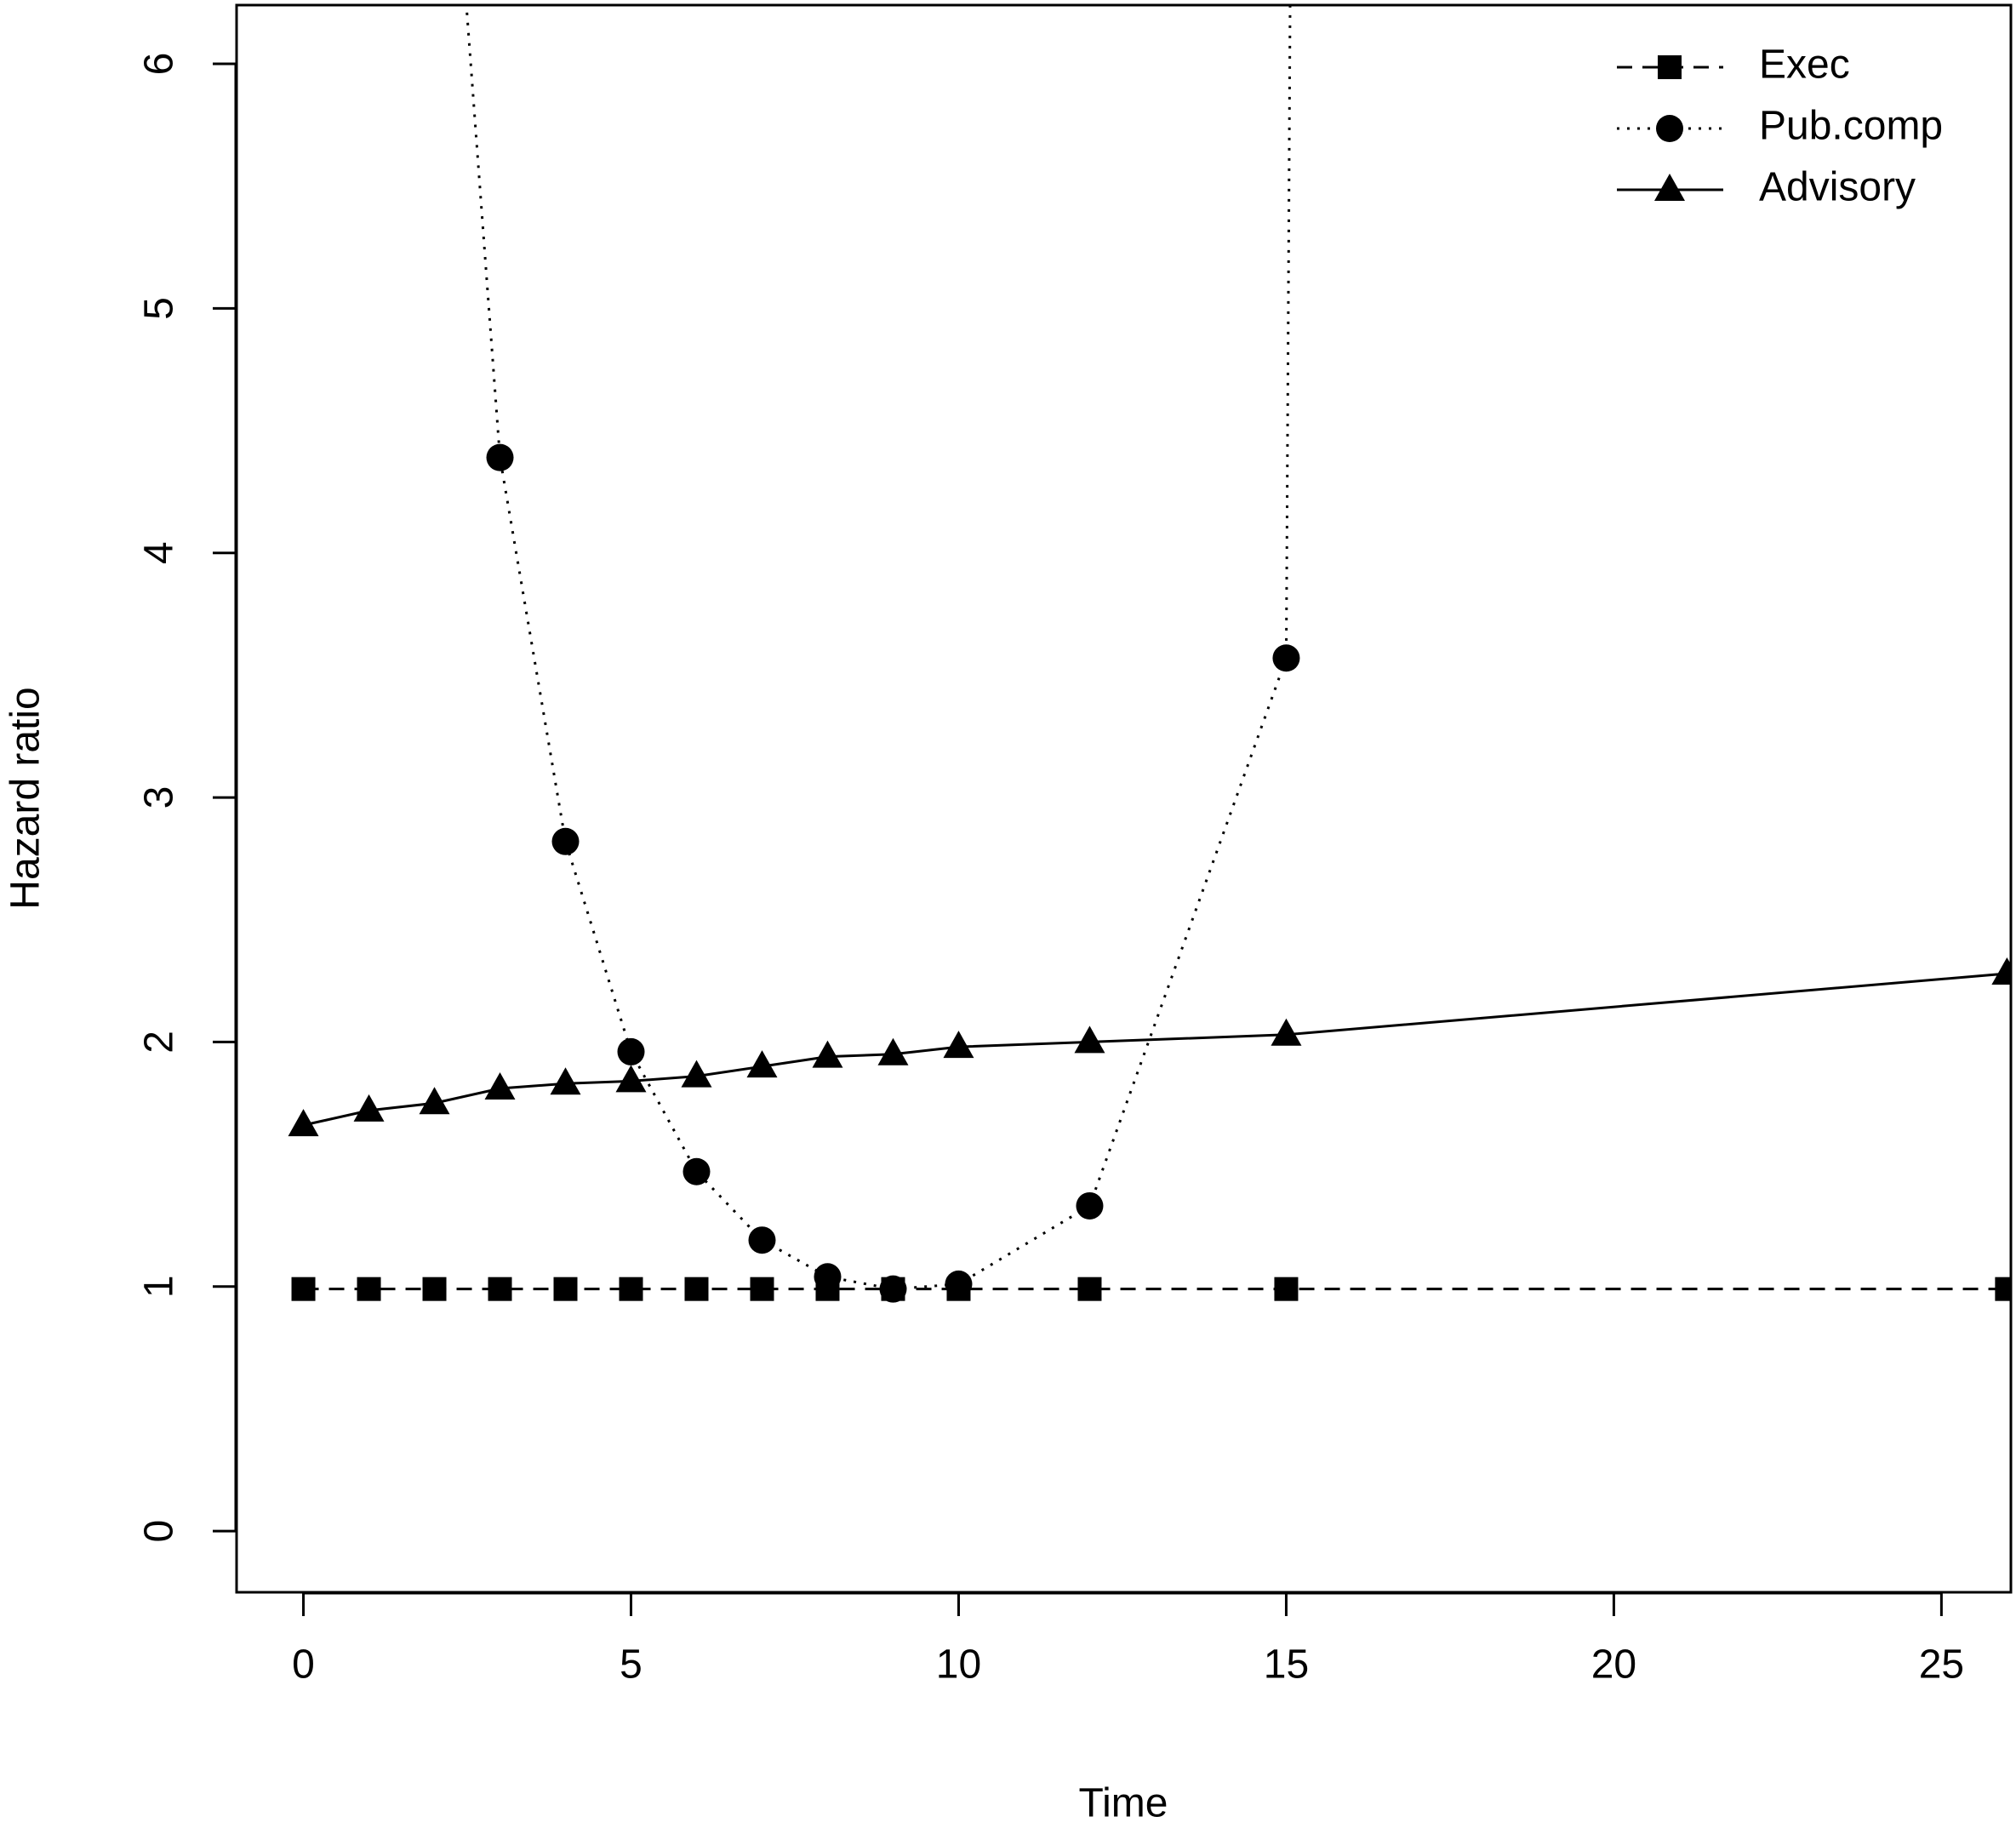  What do you see at coordinates (159, 552) in the screenshot?
I see `y-tick-label: 4` at bounding box center [159, 552].